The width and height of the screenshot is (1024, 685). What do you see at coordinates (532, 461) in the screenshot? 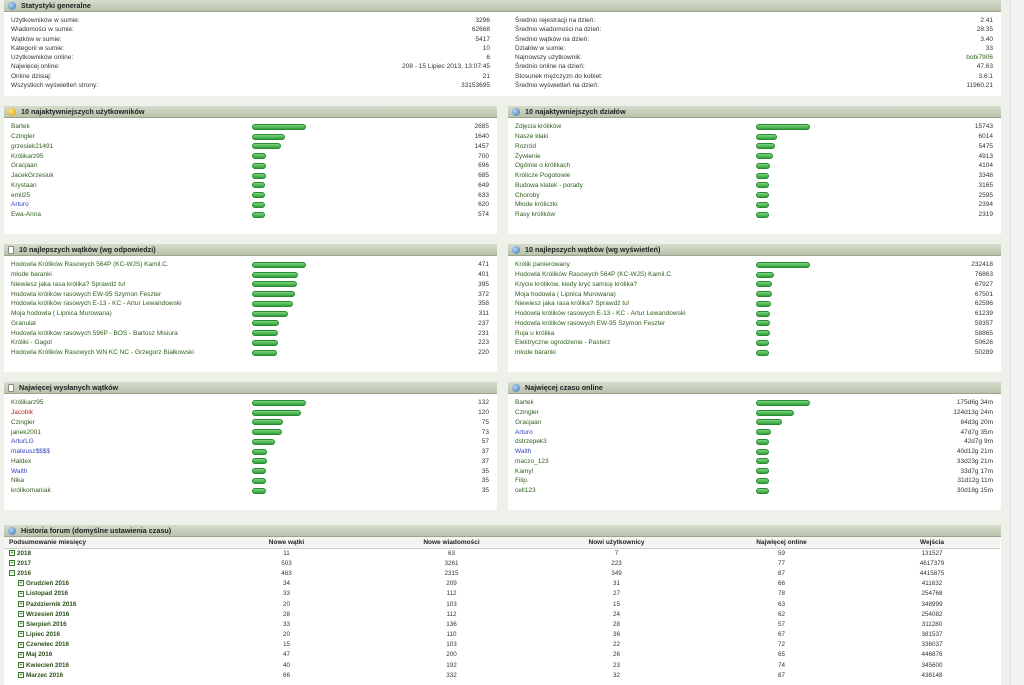
I see `item-link: maczo_123` at bounding box center [532, 461].